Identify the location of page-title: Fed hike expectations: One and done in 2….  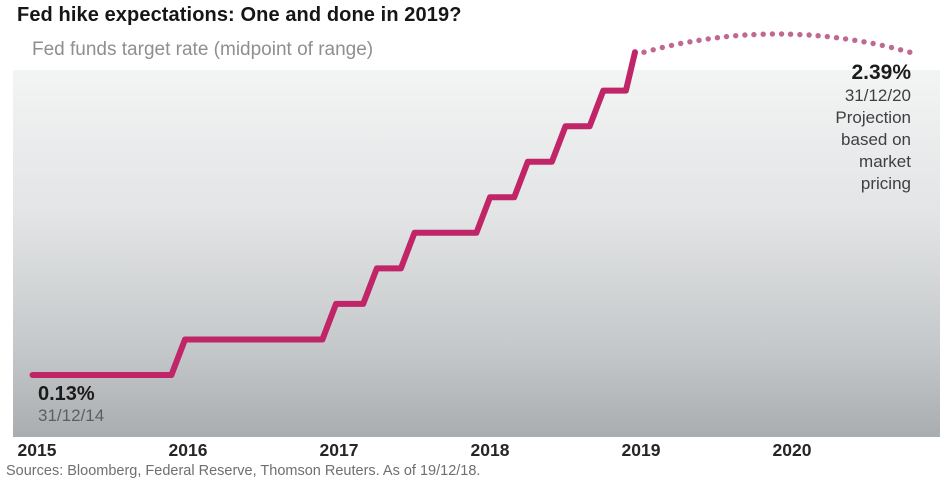
(239, 15).